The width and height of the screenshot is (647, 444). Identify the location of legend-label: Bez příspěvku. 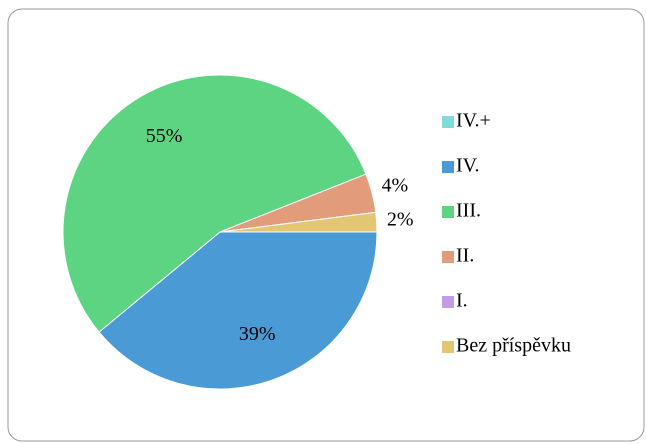
(513, 346).